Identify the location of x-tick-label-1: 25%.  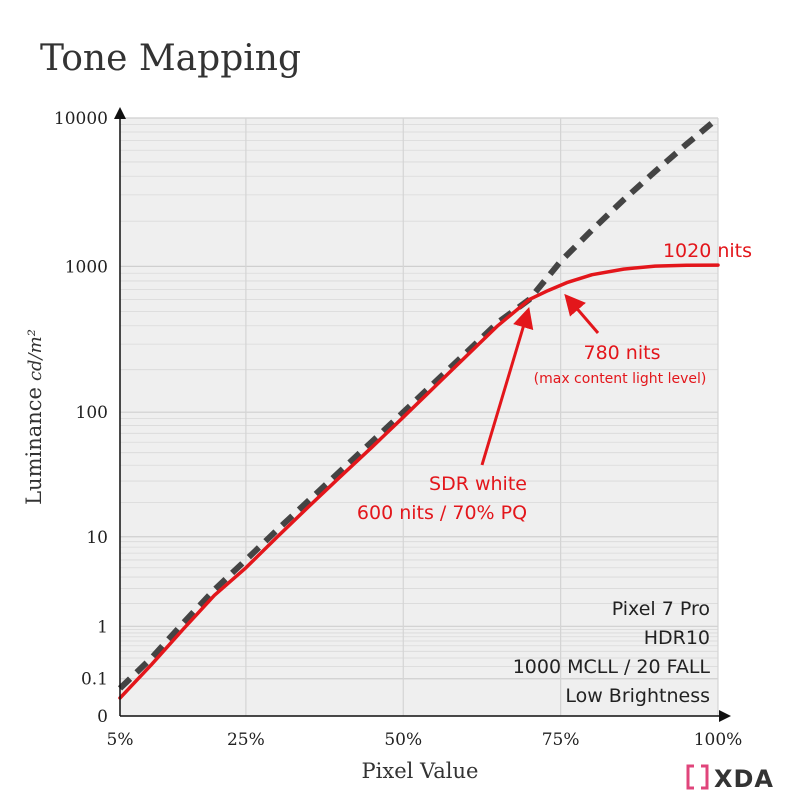
(246, 740).